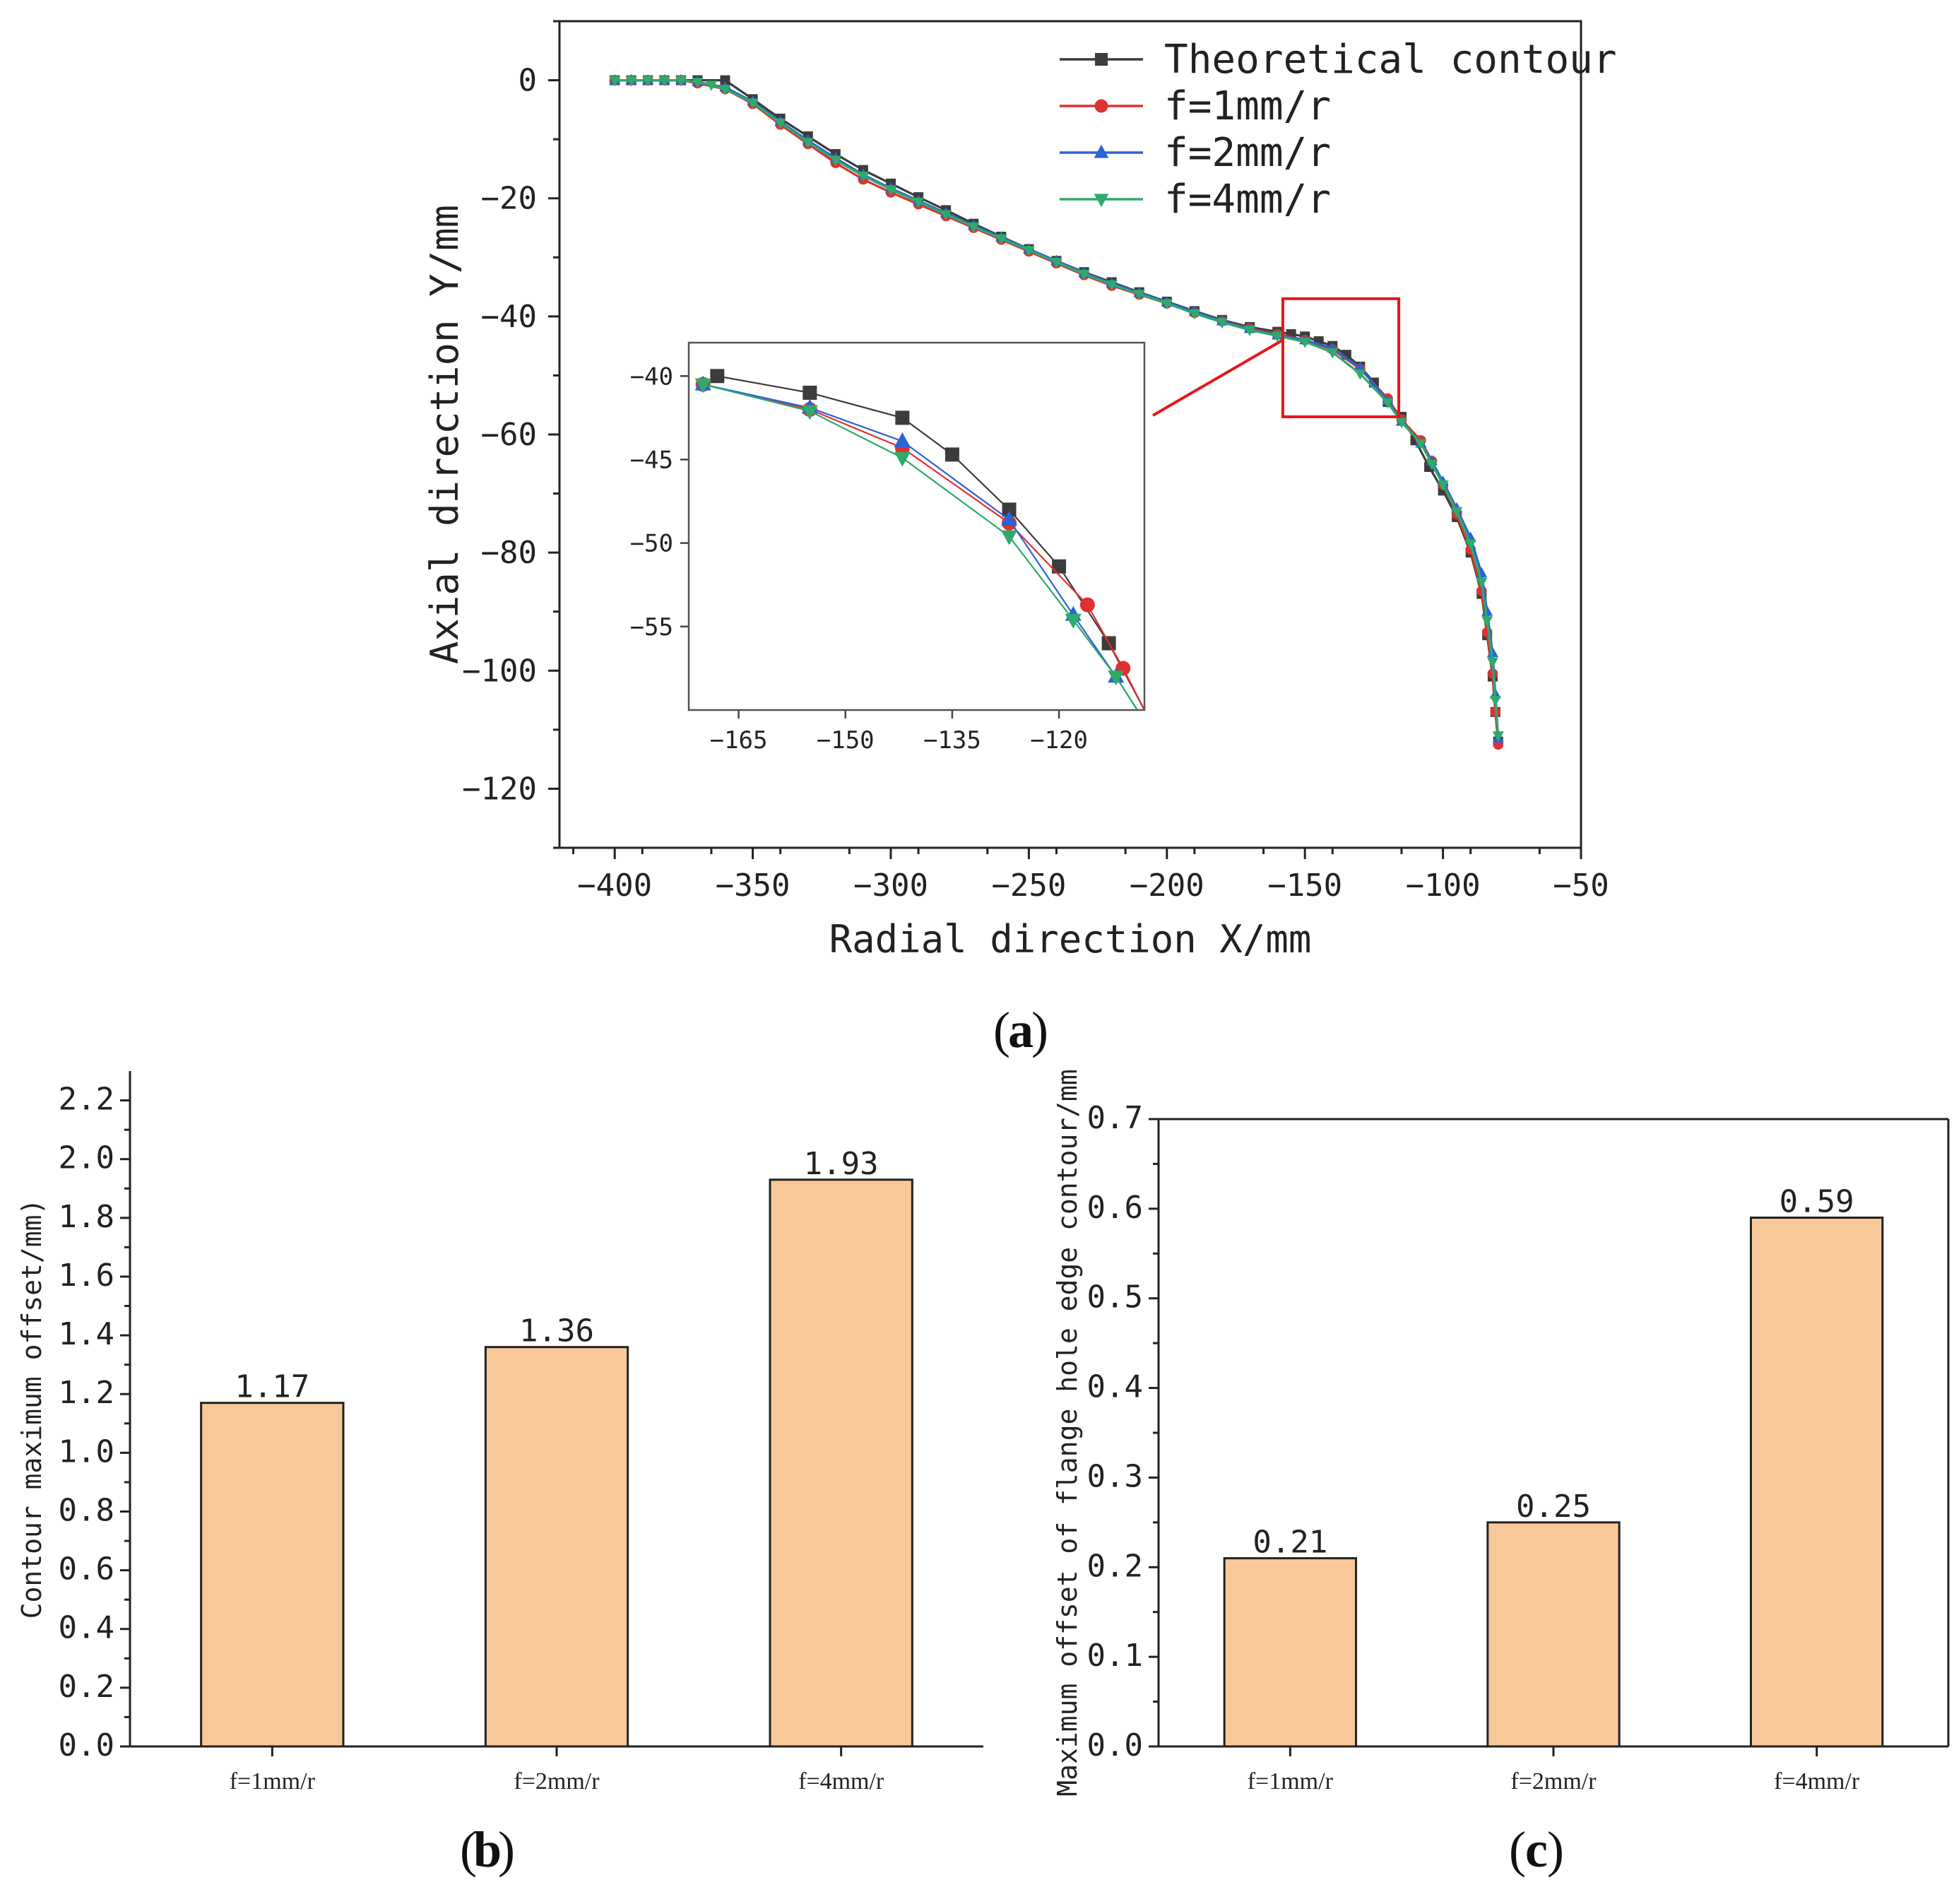 Image resolution: width=1954 pixels, height=1904 pixels. I want to click on y-tick-label: 0.1, so click(1115, 1656).